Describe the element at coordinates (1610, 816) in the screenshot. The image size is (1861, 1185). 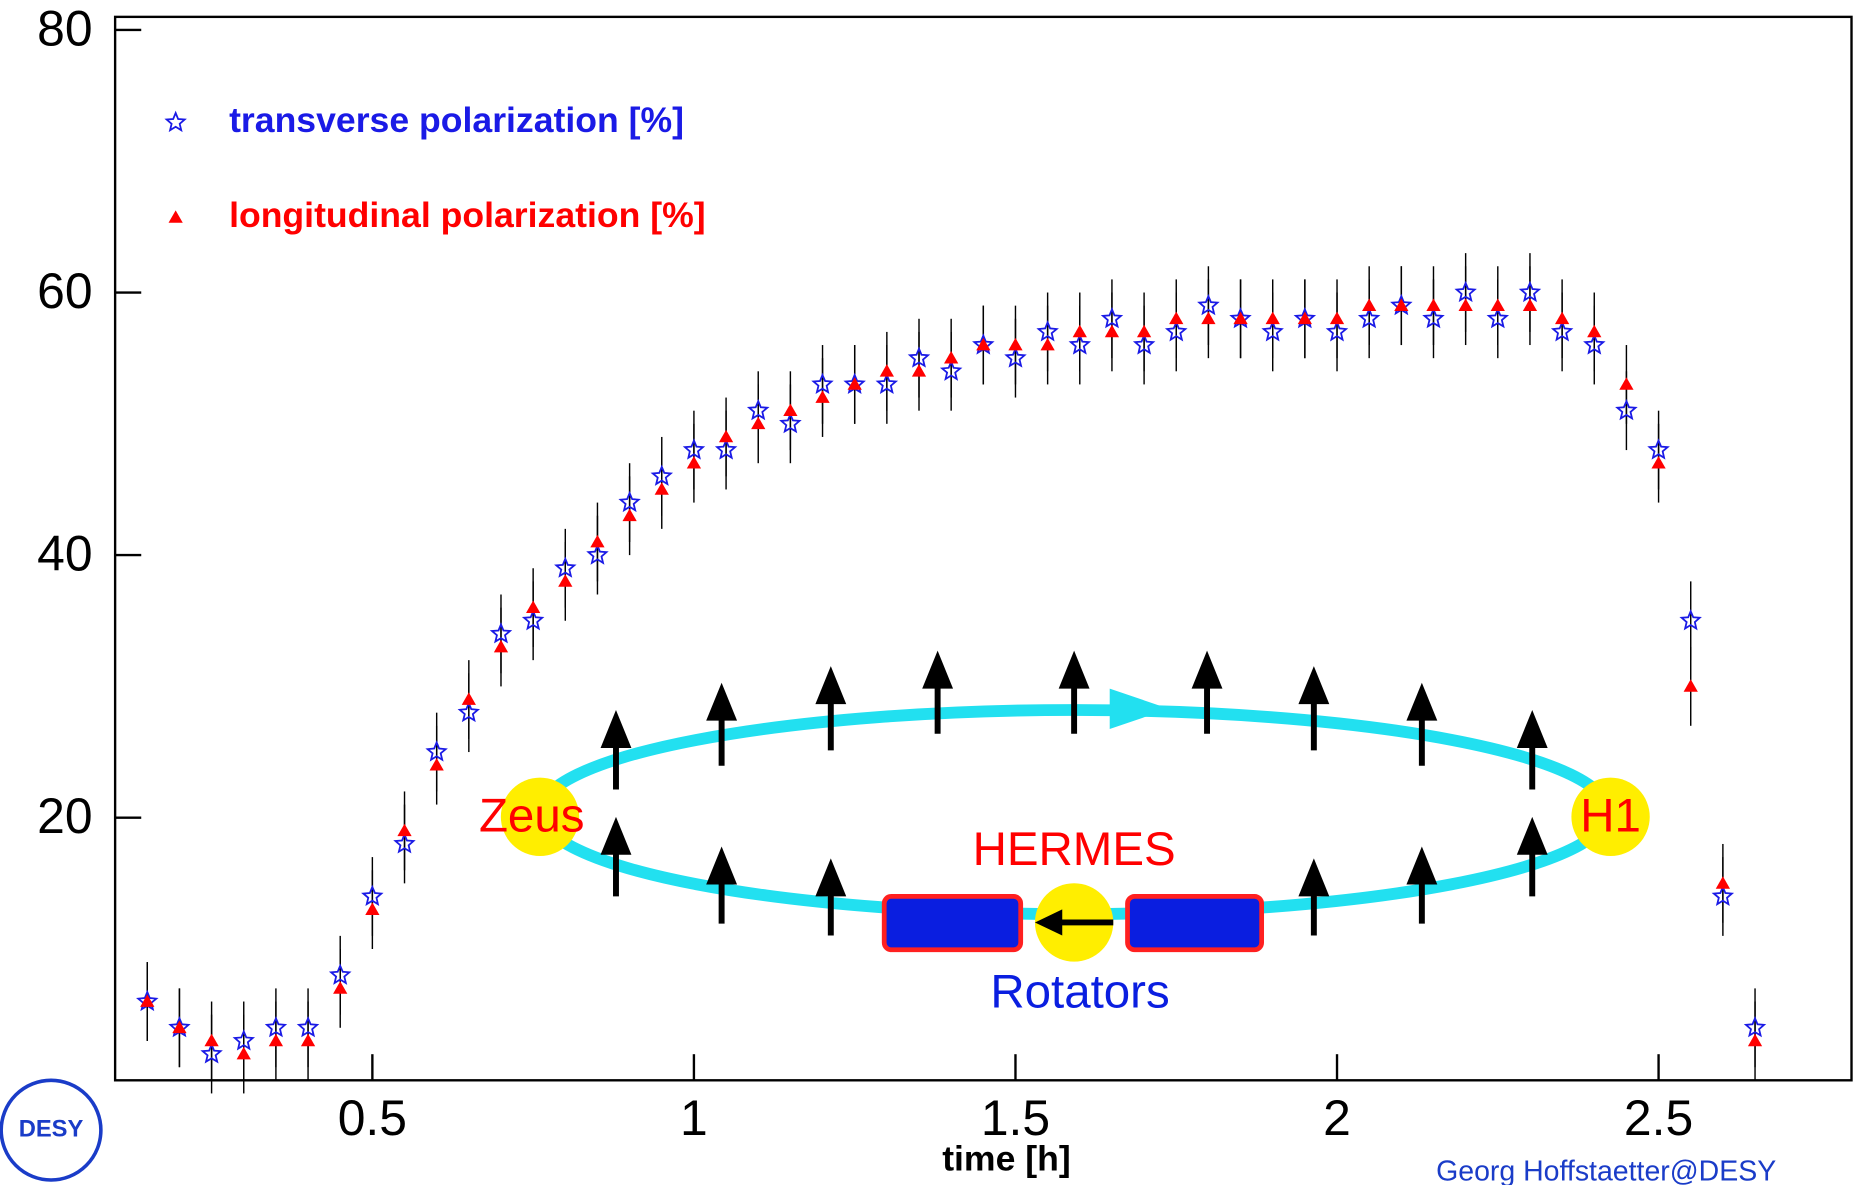
I see `annotation: H1` at that location.